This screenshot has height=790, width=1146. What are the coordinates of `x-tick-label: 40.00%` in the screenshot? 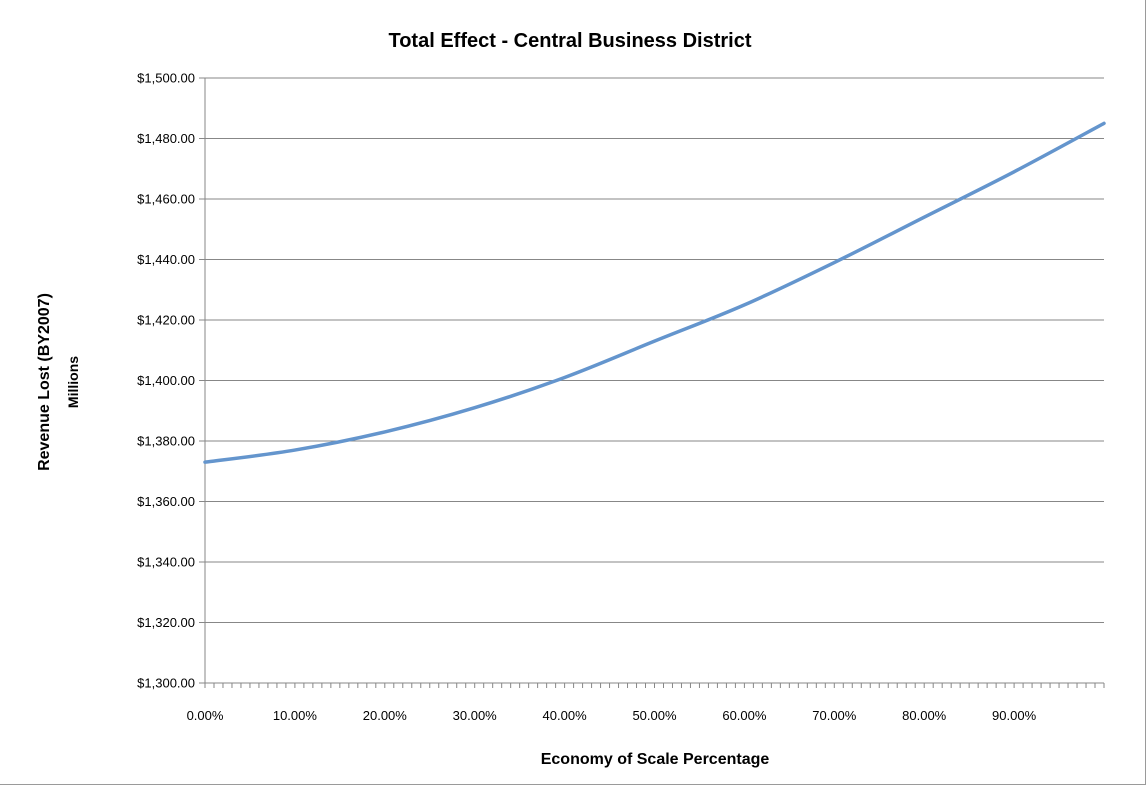 It's located at (565, 715).